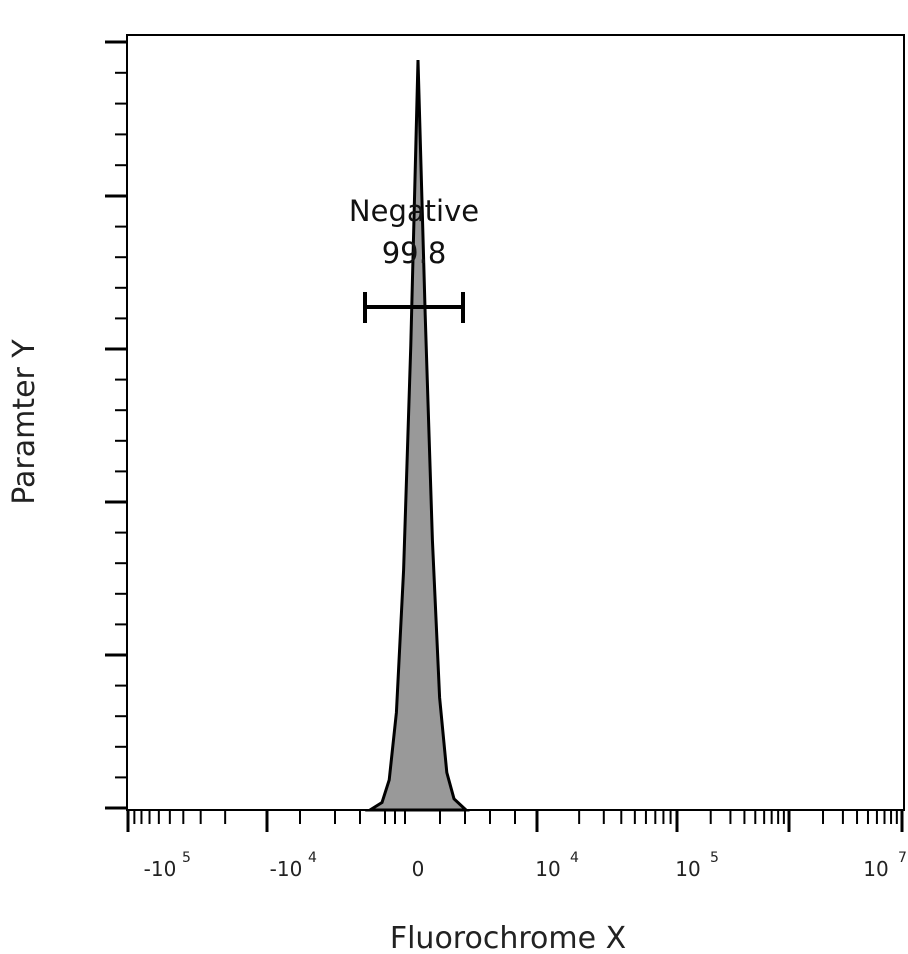  I want to click on histogram-area, so click(417, 435).